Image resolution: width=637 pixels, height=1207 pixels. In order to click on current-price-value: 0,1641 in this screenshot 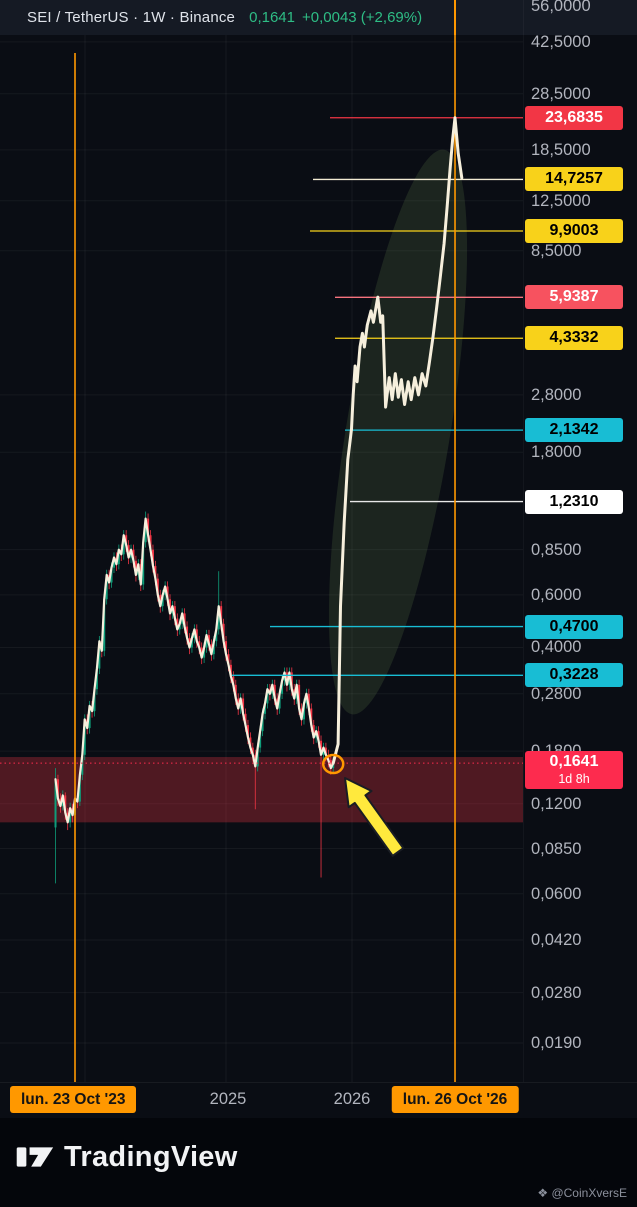, I will do `click(574, 762)`.